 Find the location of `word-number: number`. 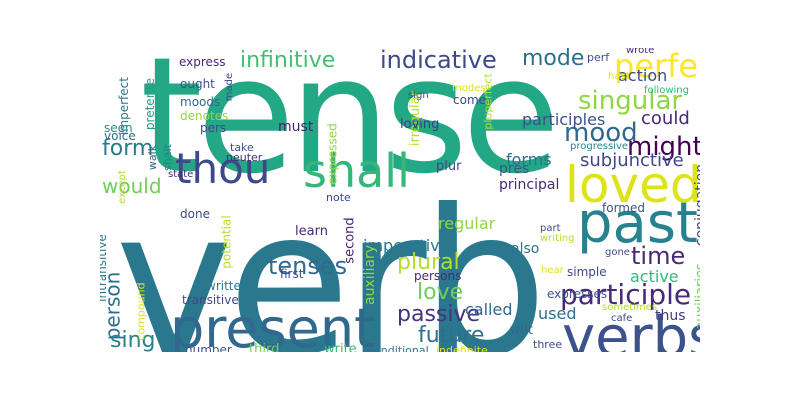

word-number: number is located at coordinates (208, 347).